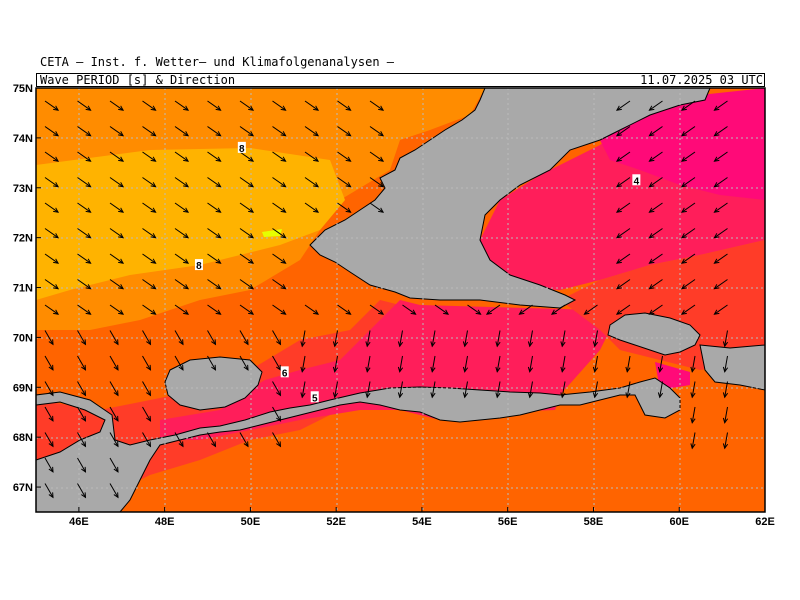 The height and width of the screenshot is (600, 800). Describe the element at coordinates (637, 181) in the screenshot. I see `contour-label: 4` at that location.